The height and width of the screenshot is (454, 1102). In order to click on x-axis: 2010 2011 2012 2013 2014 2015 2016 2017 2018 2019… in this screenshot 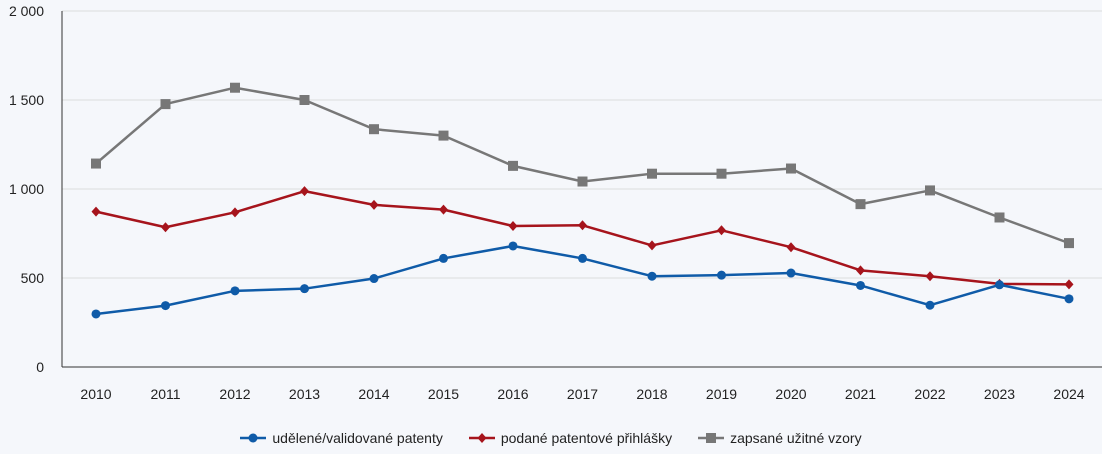, I will do `click(582, 384)`.